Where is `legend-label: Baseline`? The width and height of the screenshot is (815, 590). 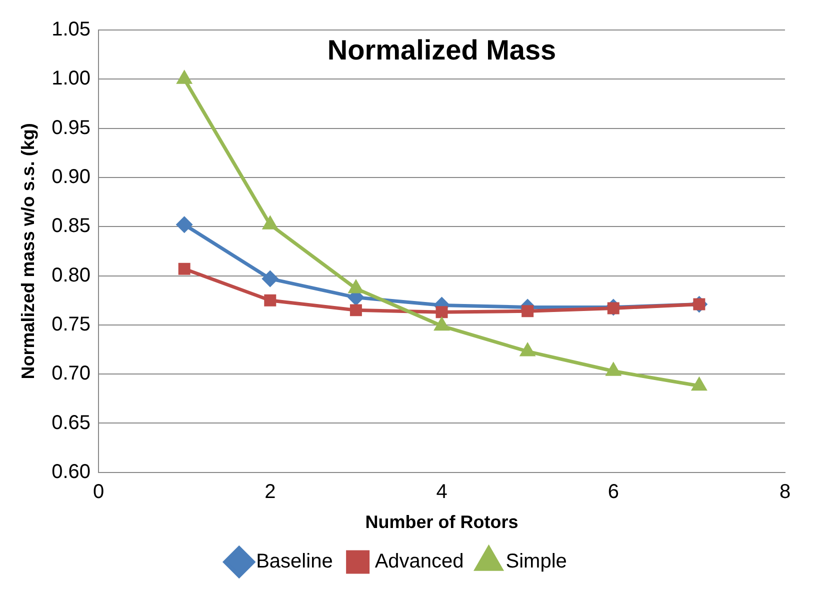 legend-label: Baseline is located at coordinates (294, 561).